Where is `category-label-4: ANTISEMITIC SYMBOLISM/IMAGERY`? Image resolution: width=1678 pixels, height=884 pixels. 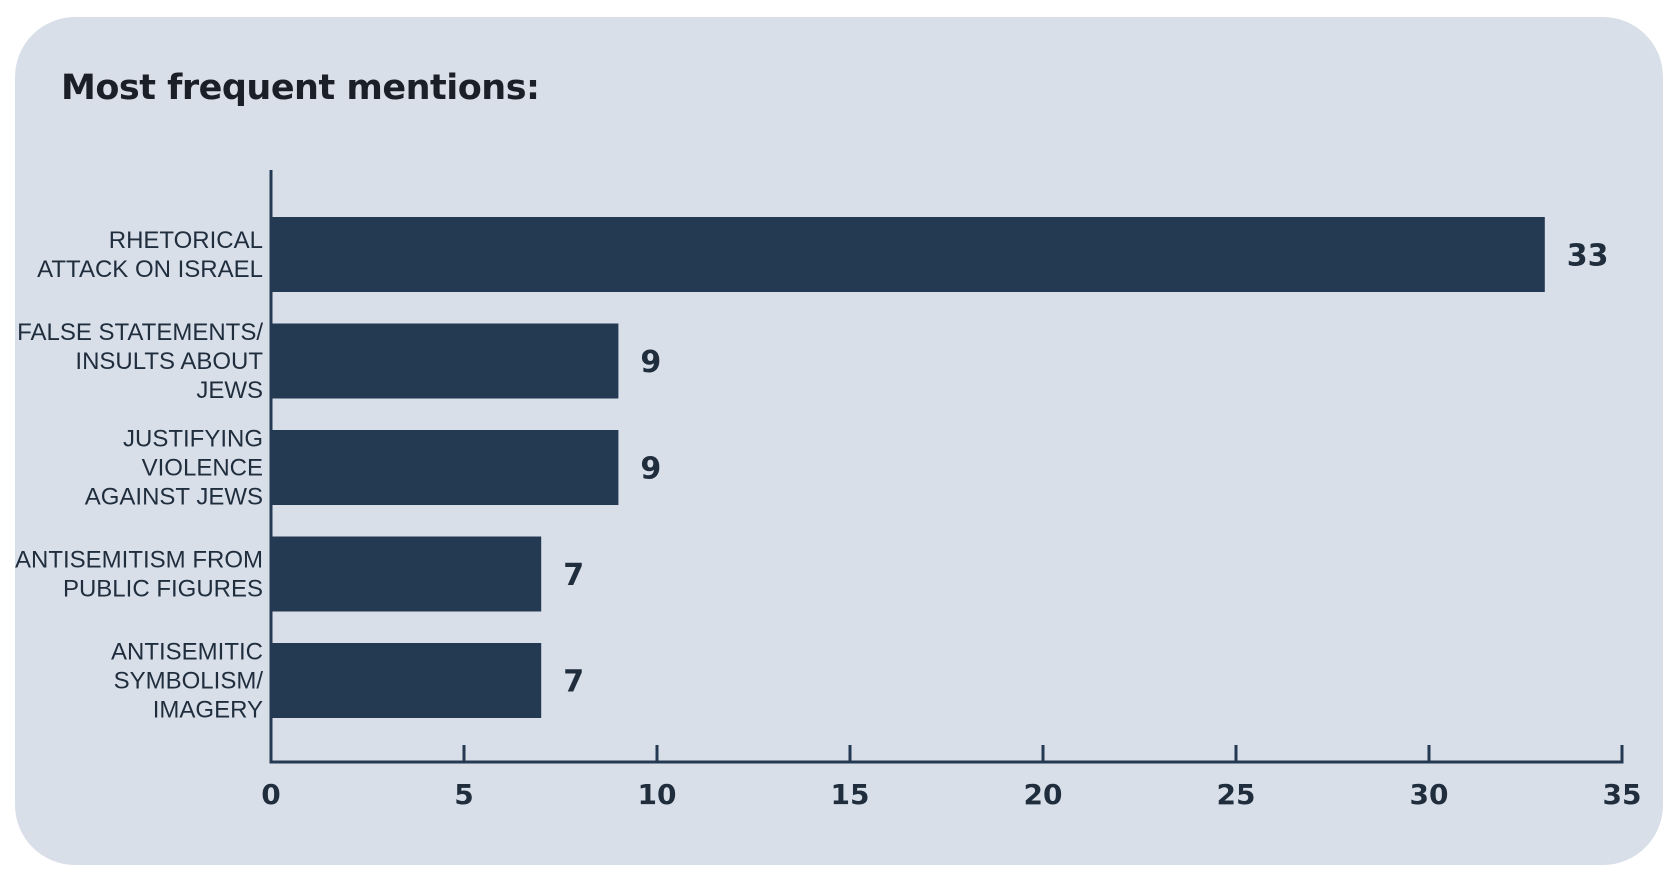
category-label-4: ANTISEMITIC SYMBOLISM/IMAGERY is located at coordinates (187, 681).